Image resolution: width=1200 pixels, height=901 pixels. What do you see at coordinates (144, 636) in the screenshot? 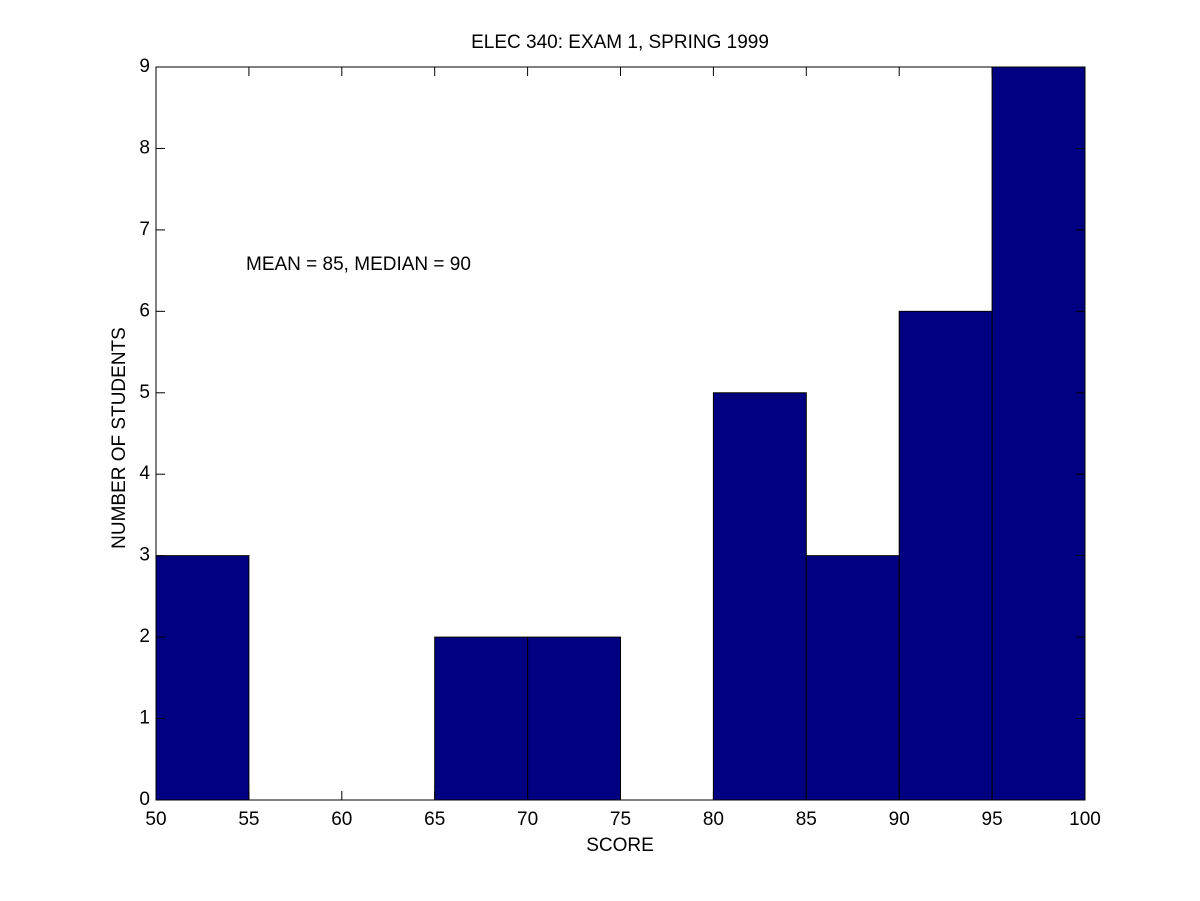
I see `y-tick-label: 2` at bounding box center [144, 636].